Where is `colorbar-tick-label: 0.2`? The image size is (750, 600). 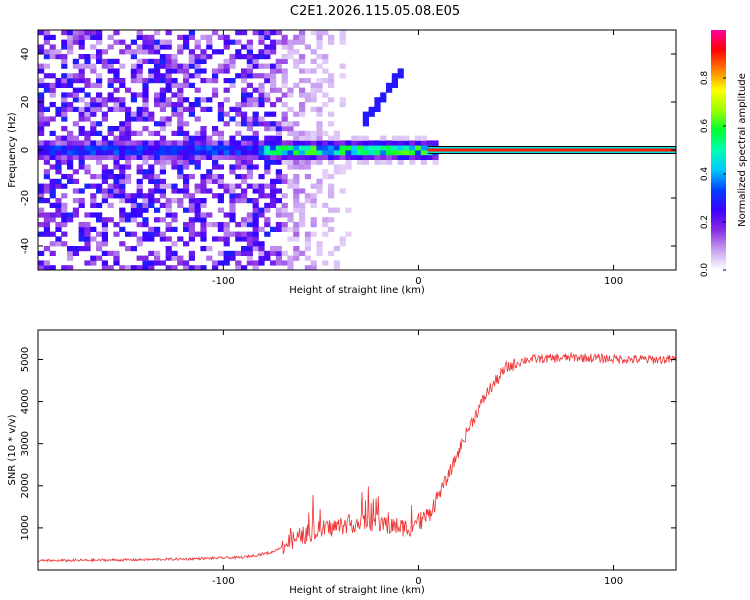
colorbar-tick-label: 0.2 is located at coordinates (705, 222).